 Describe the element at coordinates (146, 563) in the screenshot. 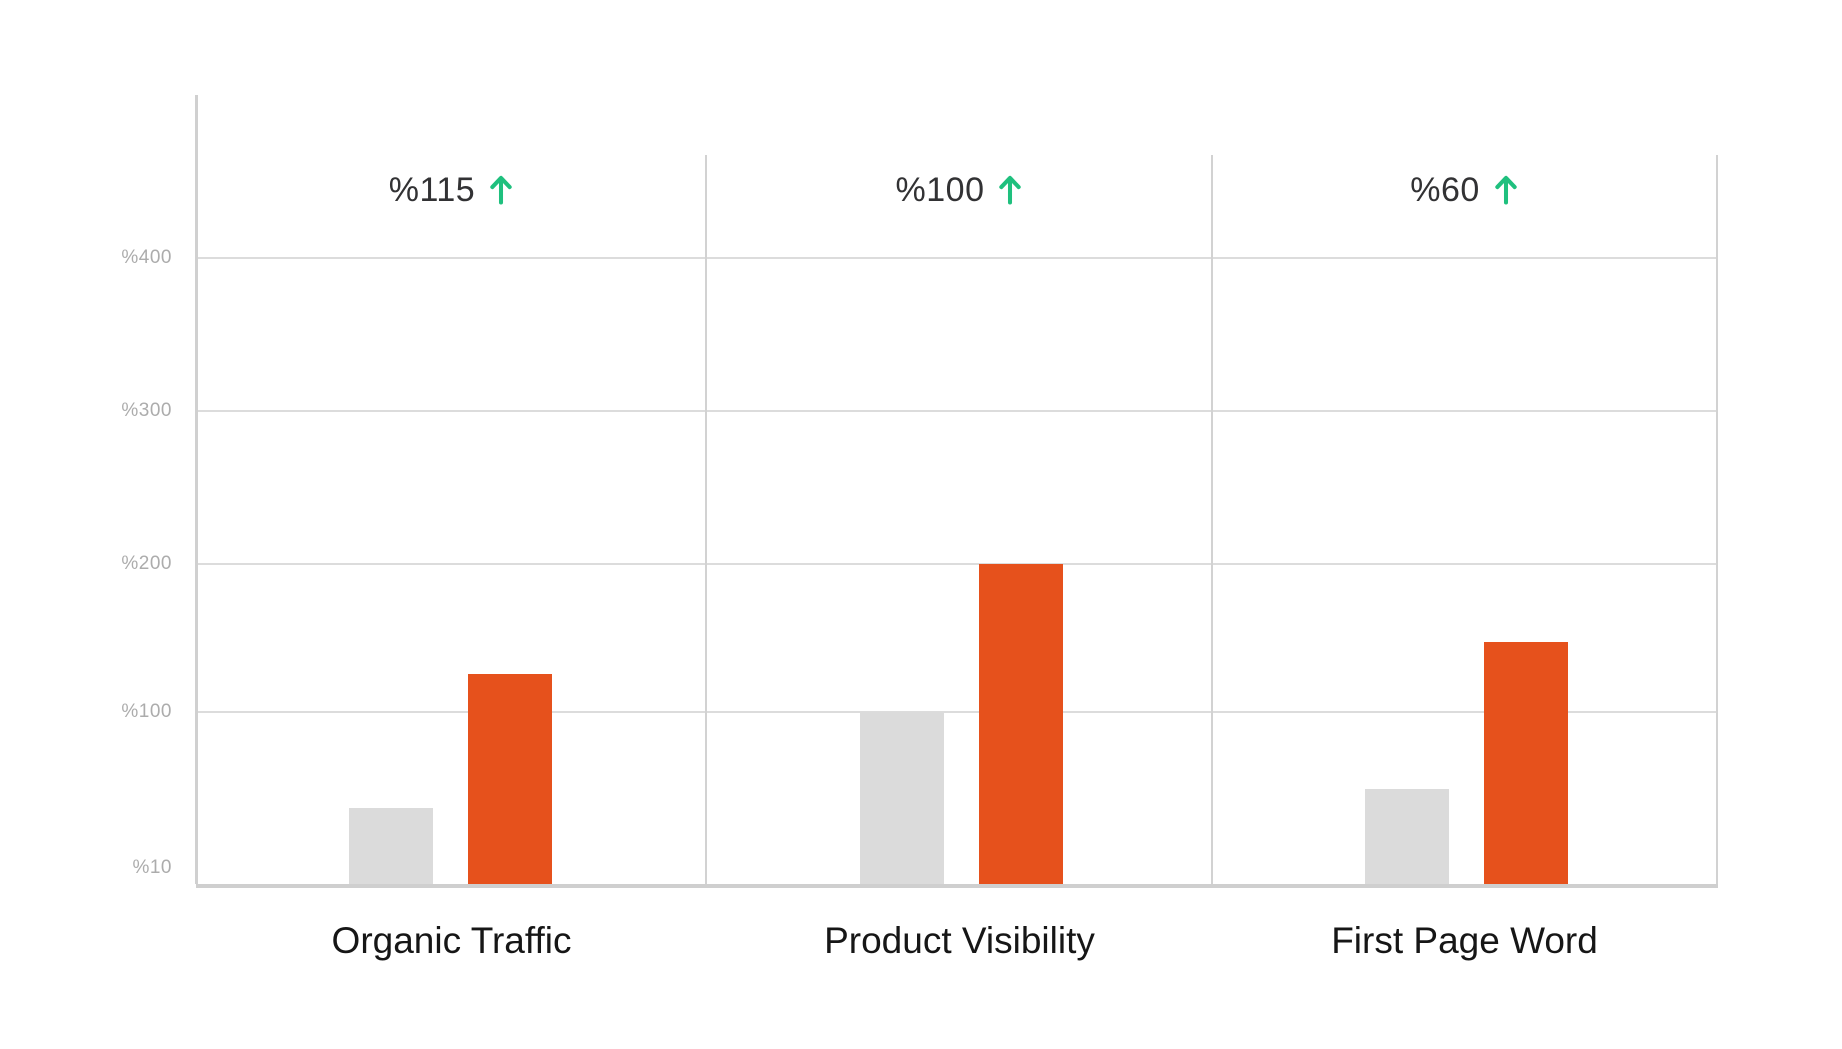

I see `y-tick-label: %200` at that location.